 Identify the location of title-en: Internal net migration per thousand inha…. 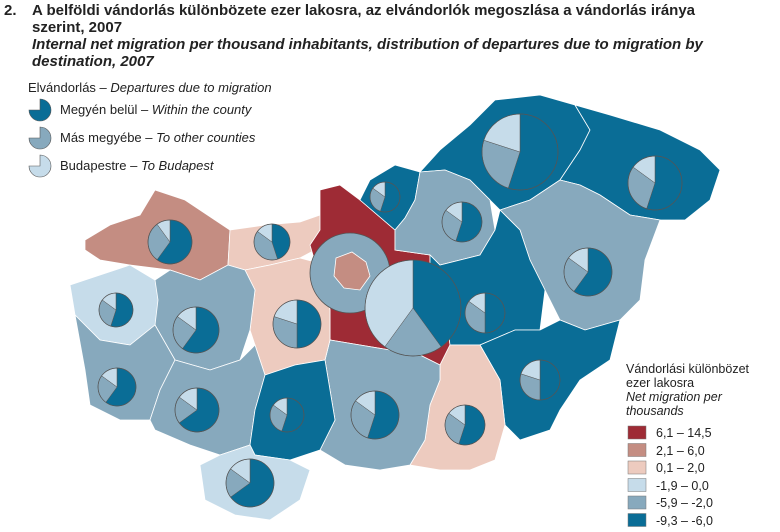
(367, 53).